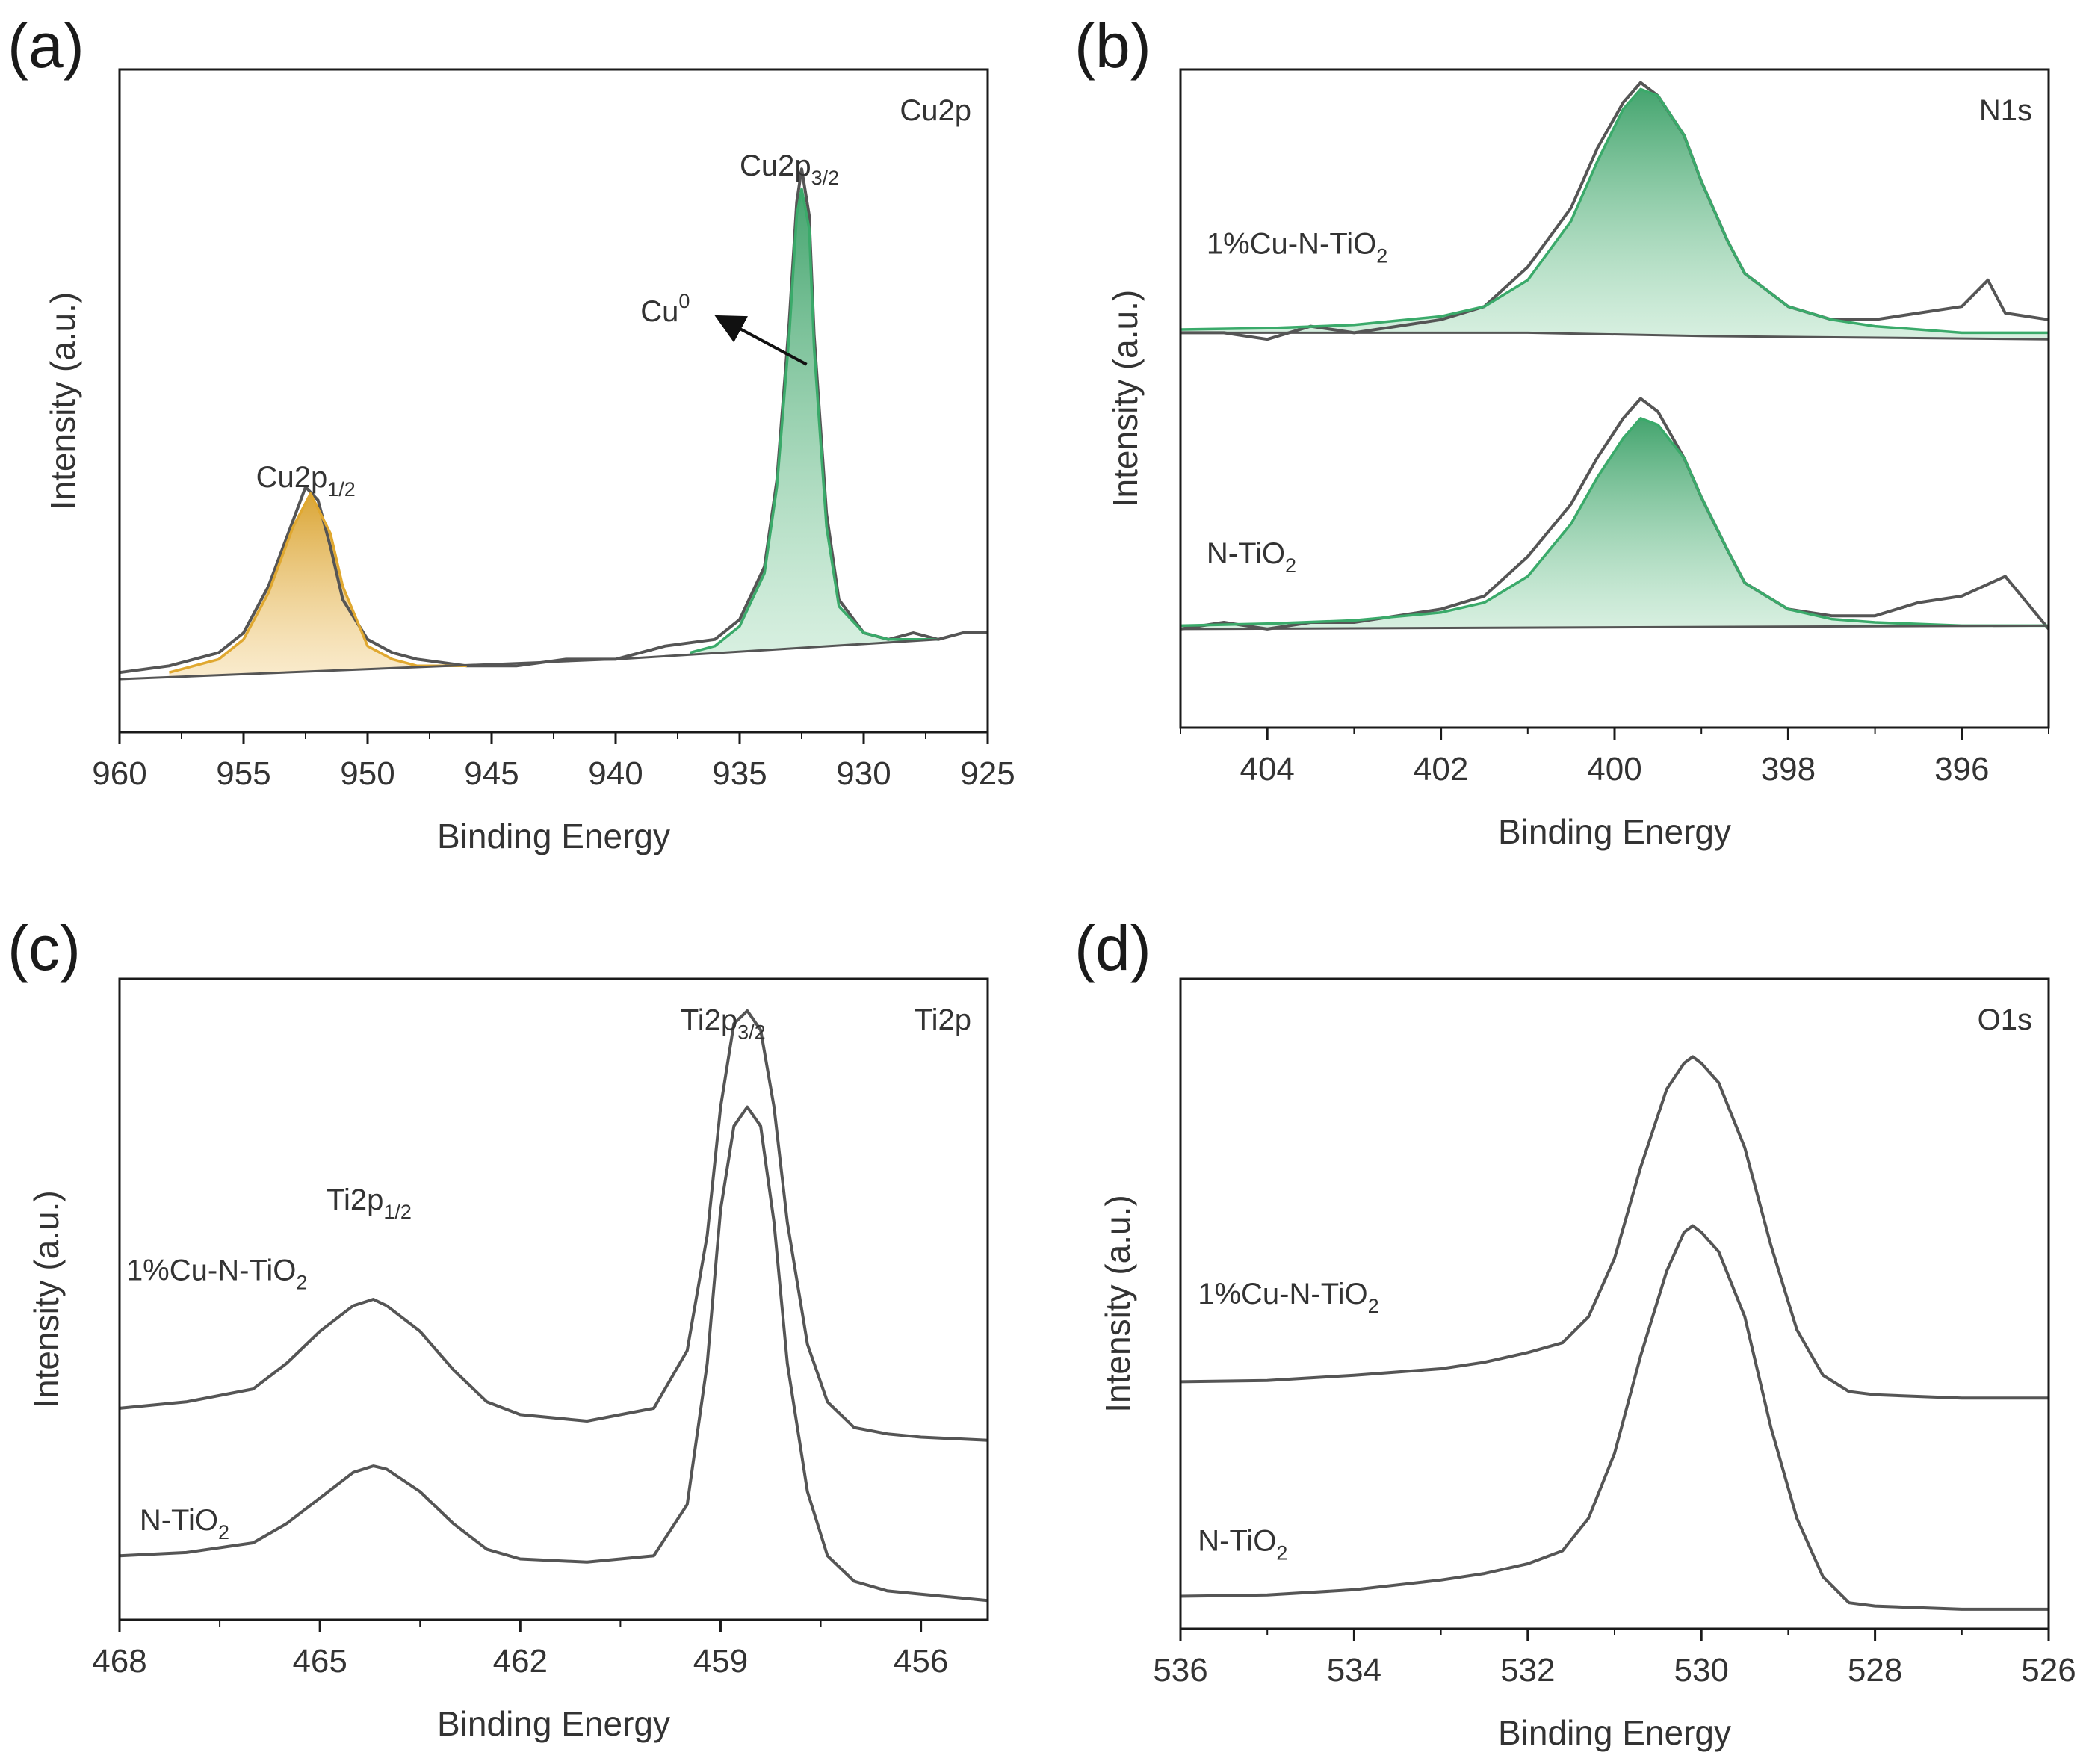 Image resolution: width=2092 pixels, height=1764 pixels. What do you see at coordinates (1527, 1670) in the screenshot?
I see `x-tick-label: 532` at bounding box center [1527, 1670].